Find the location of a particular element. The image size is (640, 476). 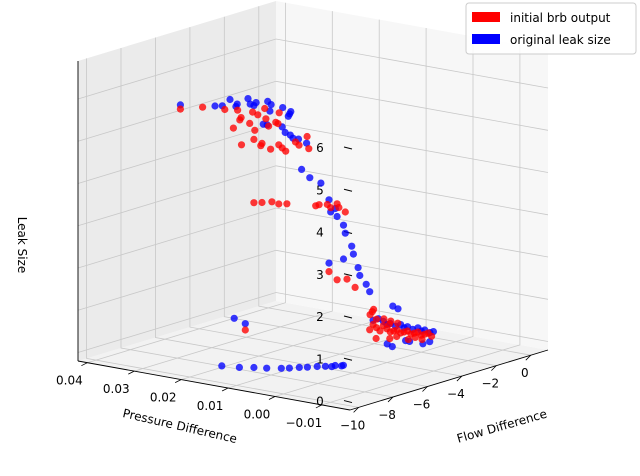

x-axis-title: Flow Difference is located at coordinates (501, 426).